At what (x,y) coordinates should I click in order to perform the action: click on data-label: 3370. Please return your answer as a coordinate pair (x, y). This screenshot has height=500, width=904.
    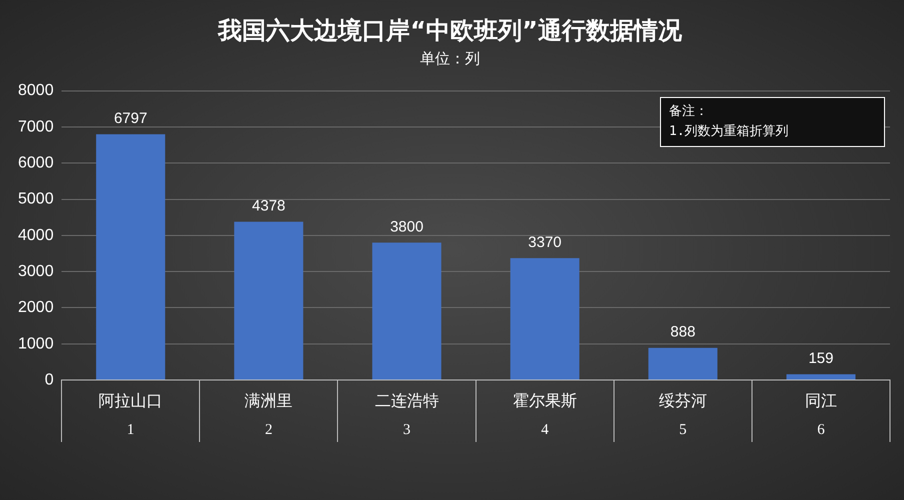
    Looking at the image, I should click on (545, 242).